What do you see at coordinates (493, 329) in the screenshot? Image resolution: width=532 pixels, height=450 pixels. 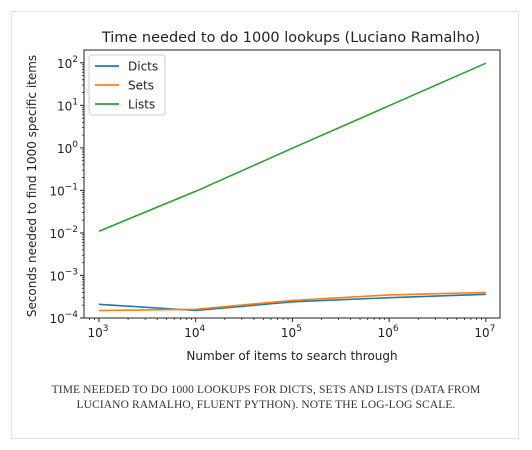 I see `x-tick-label-exponent: 7` at bounding box center [493, 329].